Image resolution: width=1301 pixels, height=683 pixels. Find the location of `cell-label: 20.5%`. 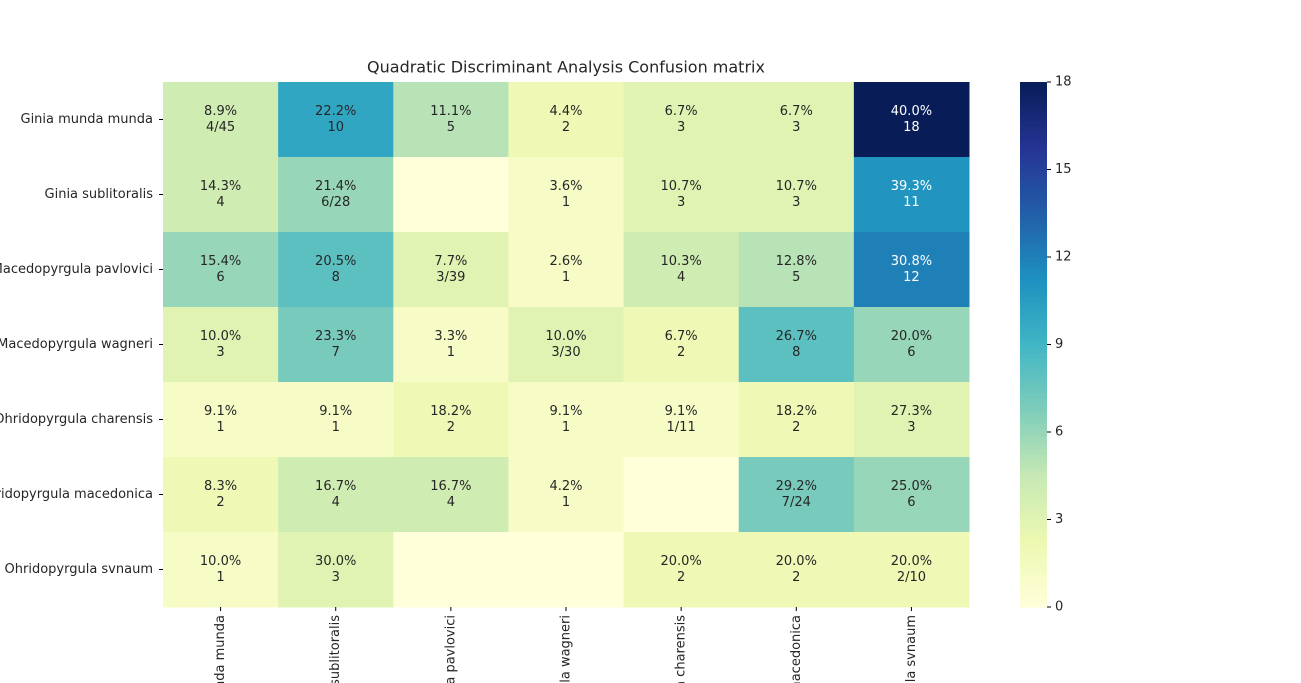

cell-label: 20.5% is located at coordinates (335, 261).